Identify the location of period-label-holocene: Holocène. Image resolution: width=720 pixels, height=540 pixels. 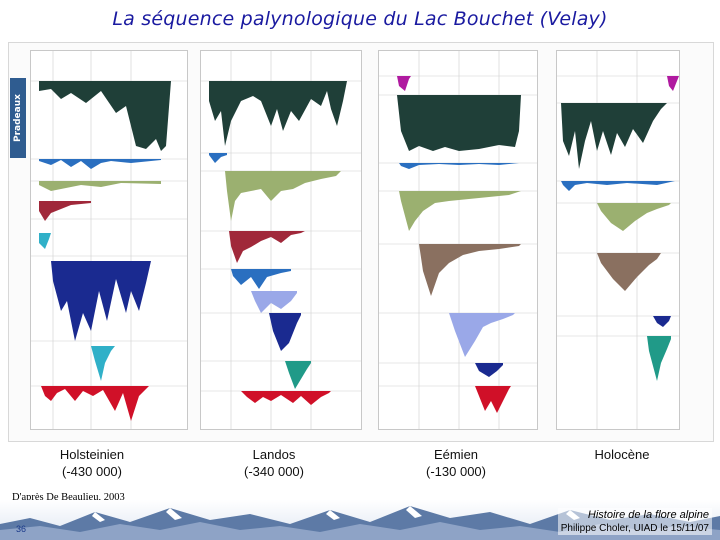
(622, 454).